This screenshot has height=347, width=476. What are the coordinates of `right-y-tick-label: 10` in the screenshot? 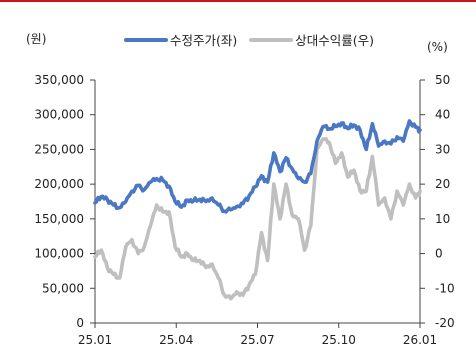 It's located at (442, 219).